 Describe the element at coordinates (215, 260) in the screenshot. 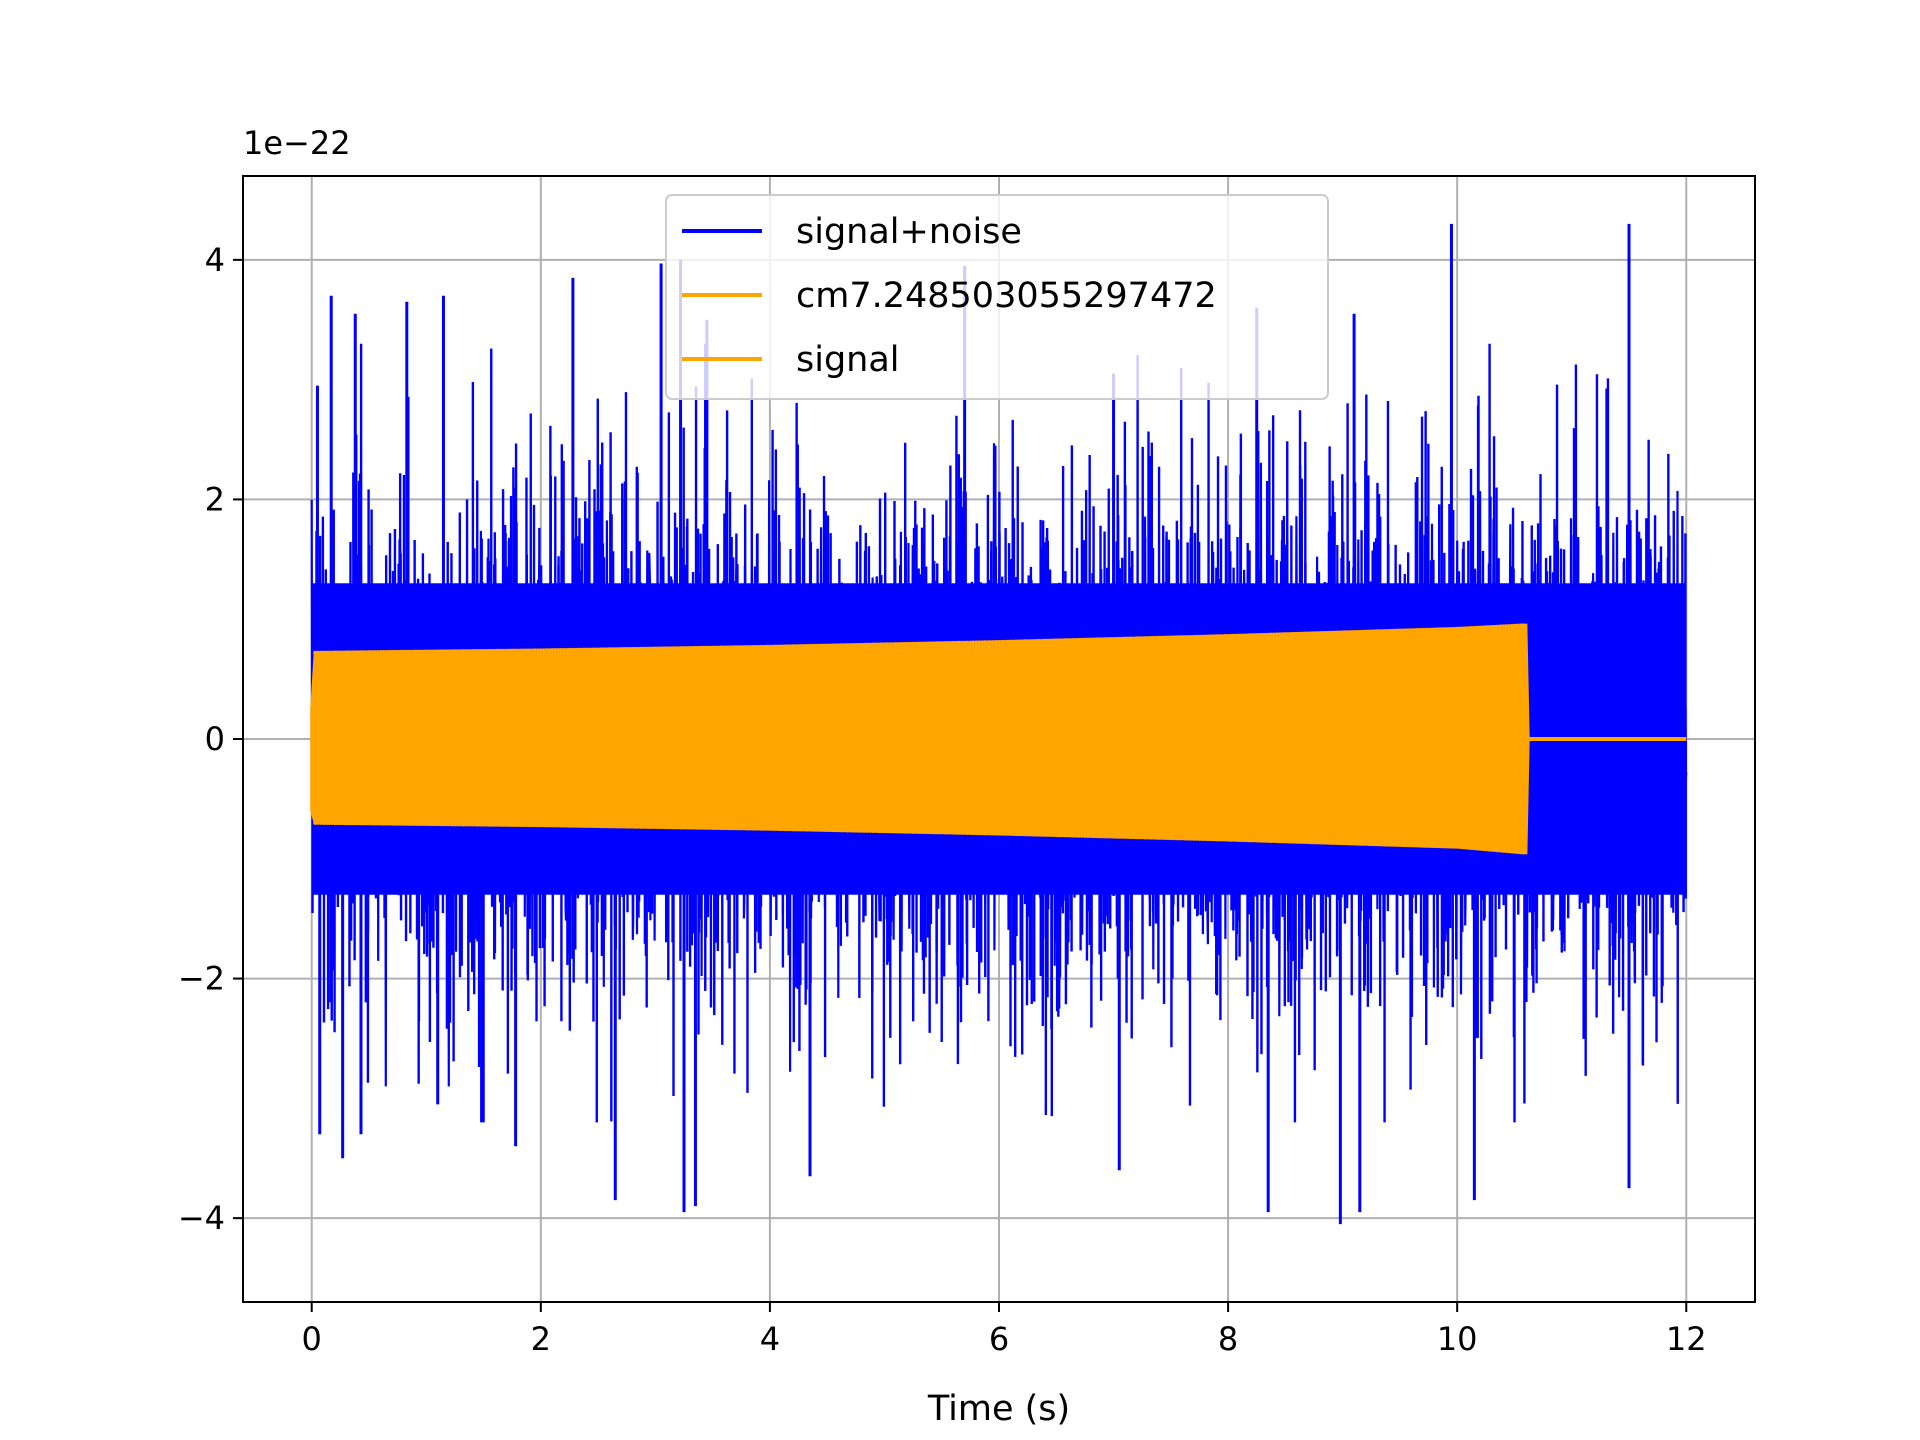

I see `y-tick-label: 4` at that location.